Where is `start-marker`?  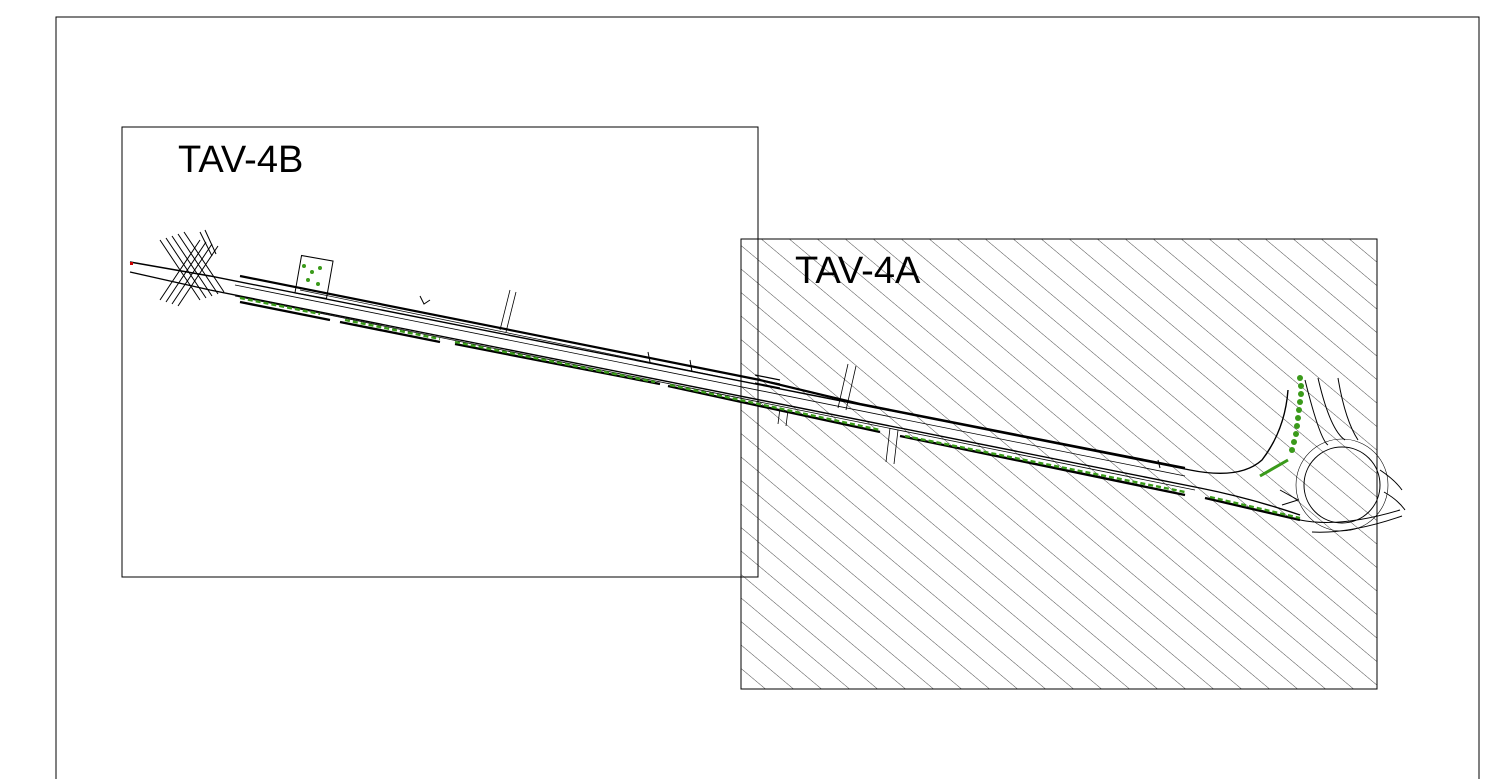 start-marker is located at coordinates (131, 263).